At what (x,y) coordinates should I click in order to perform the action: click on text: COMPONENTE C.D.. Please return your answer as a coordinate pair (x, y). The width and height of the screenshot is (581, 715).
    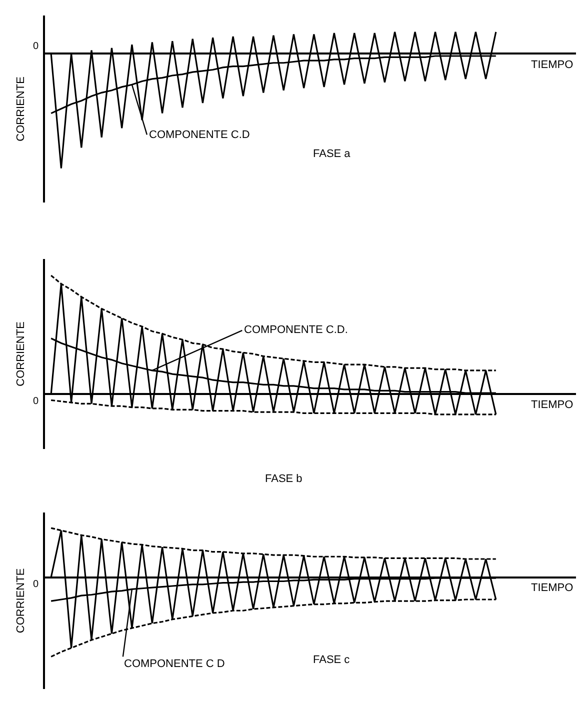
    Looking at the image, I should click on (296, 330).